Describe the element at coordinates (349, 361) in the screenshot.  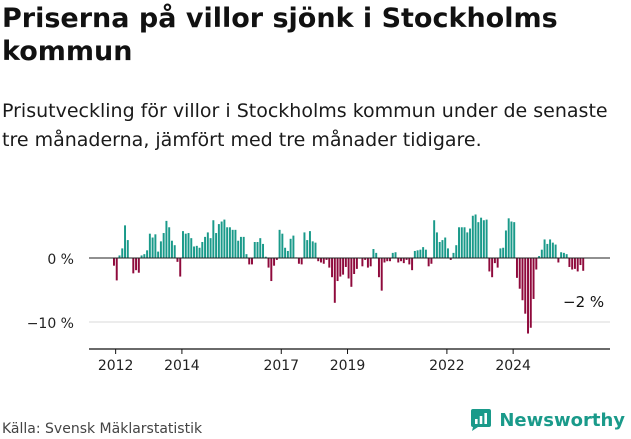
I see `x-axis: 2012 2014 2017 2019 2022 2024` at that location.